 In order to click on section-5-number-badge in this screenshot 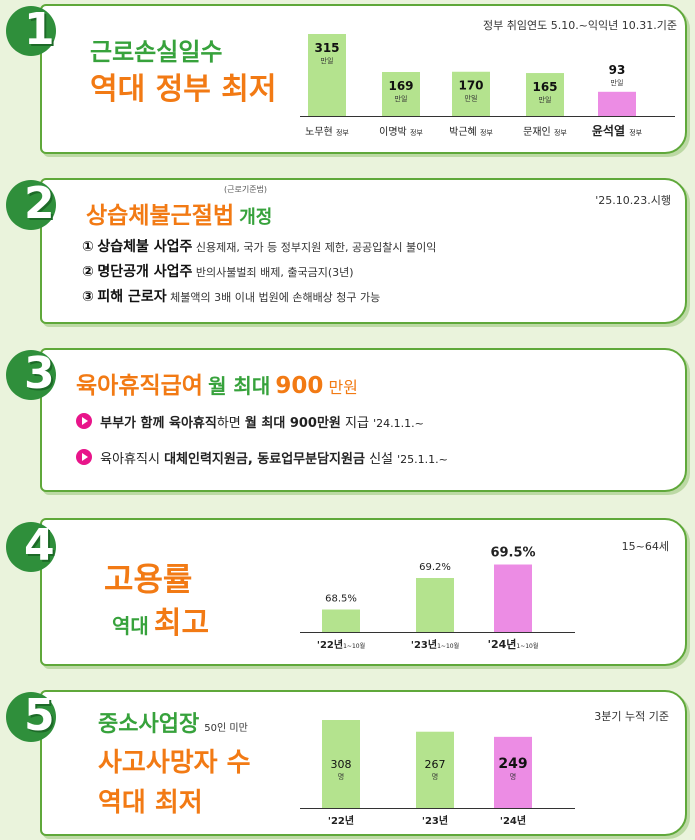, I will do `click(31, 717)`.